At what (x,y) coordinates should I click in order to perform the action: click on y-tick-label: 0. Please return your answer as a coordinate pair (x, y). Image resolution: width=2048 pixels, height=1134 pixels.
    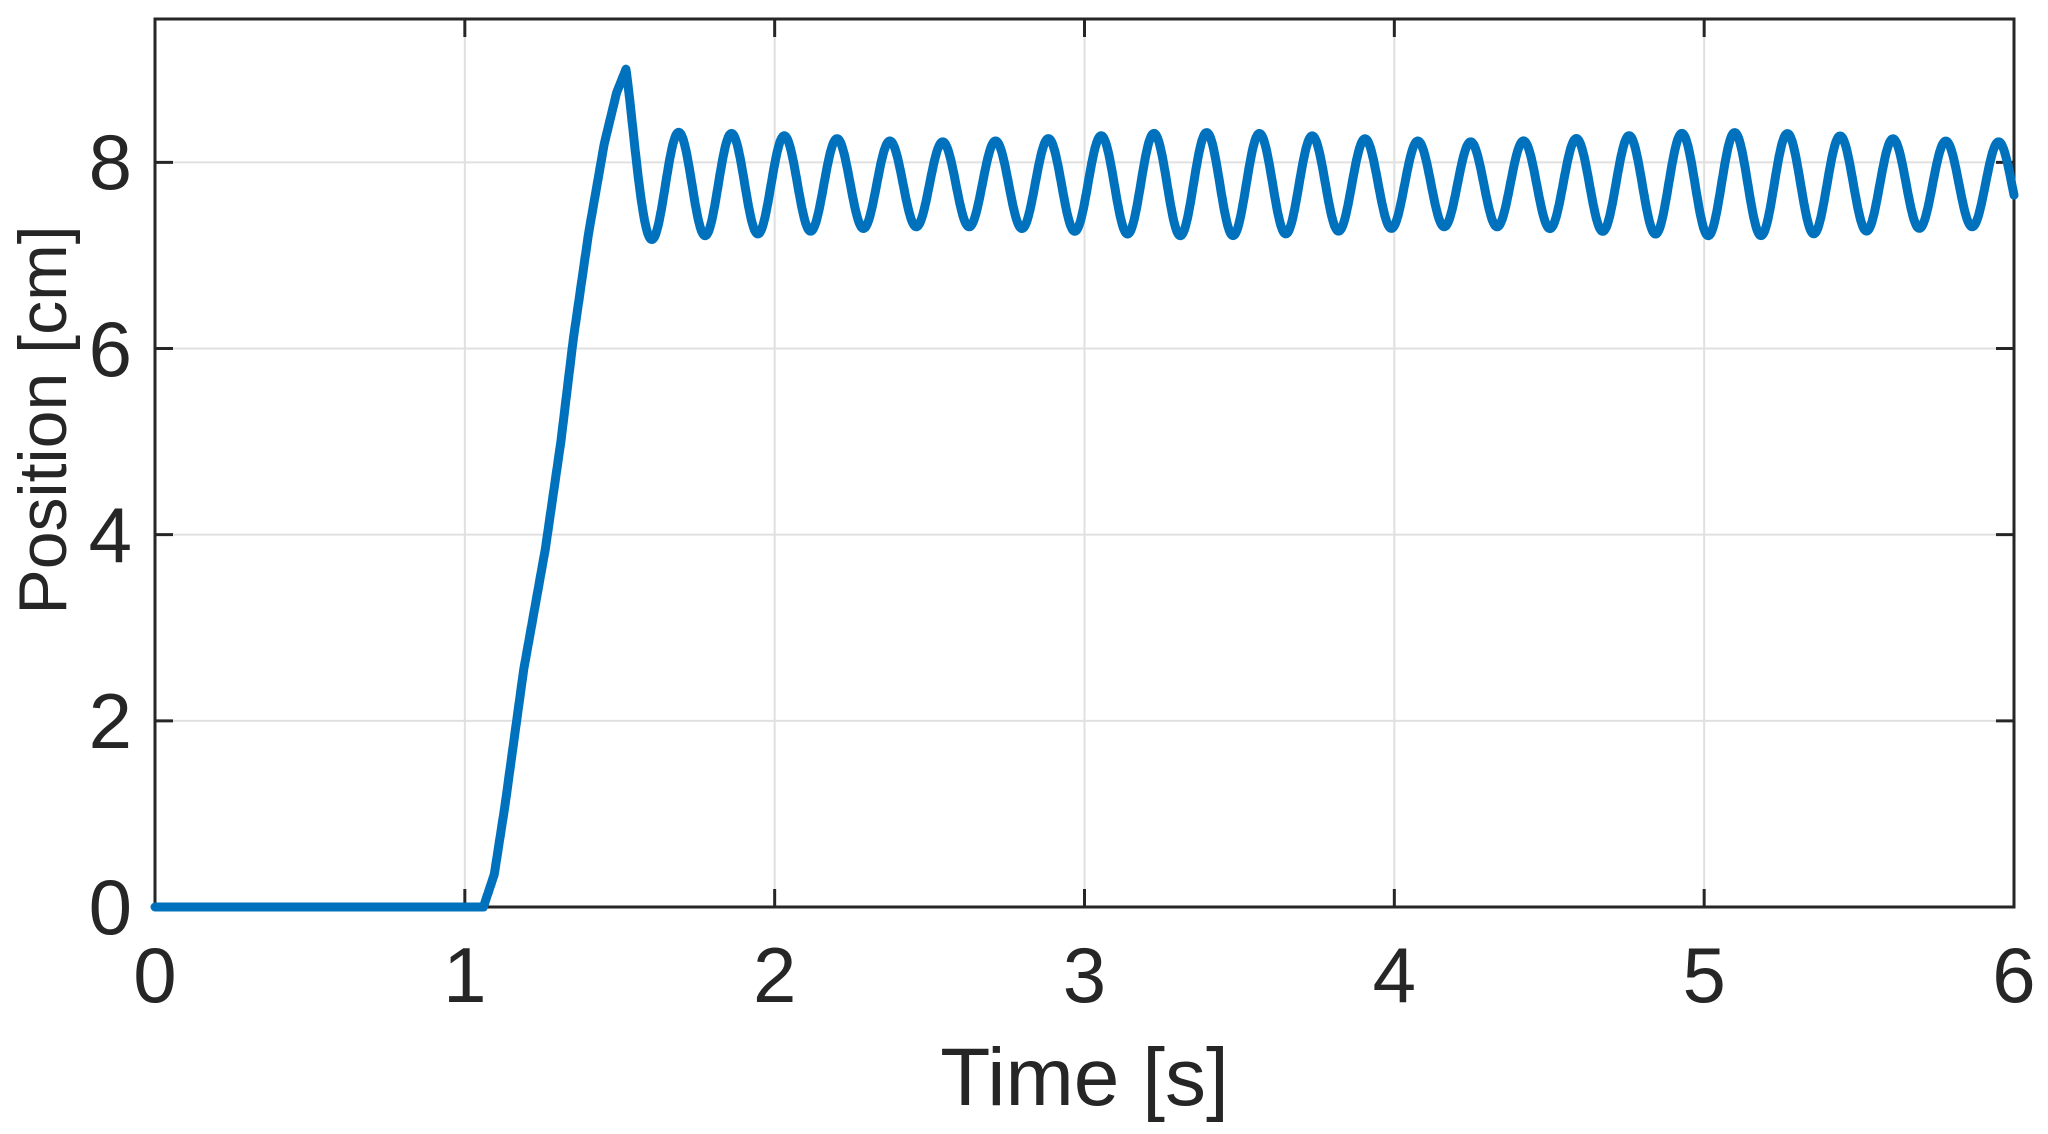
    Looking at the image, I should click on (110, 907).